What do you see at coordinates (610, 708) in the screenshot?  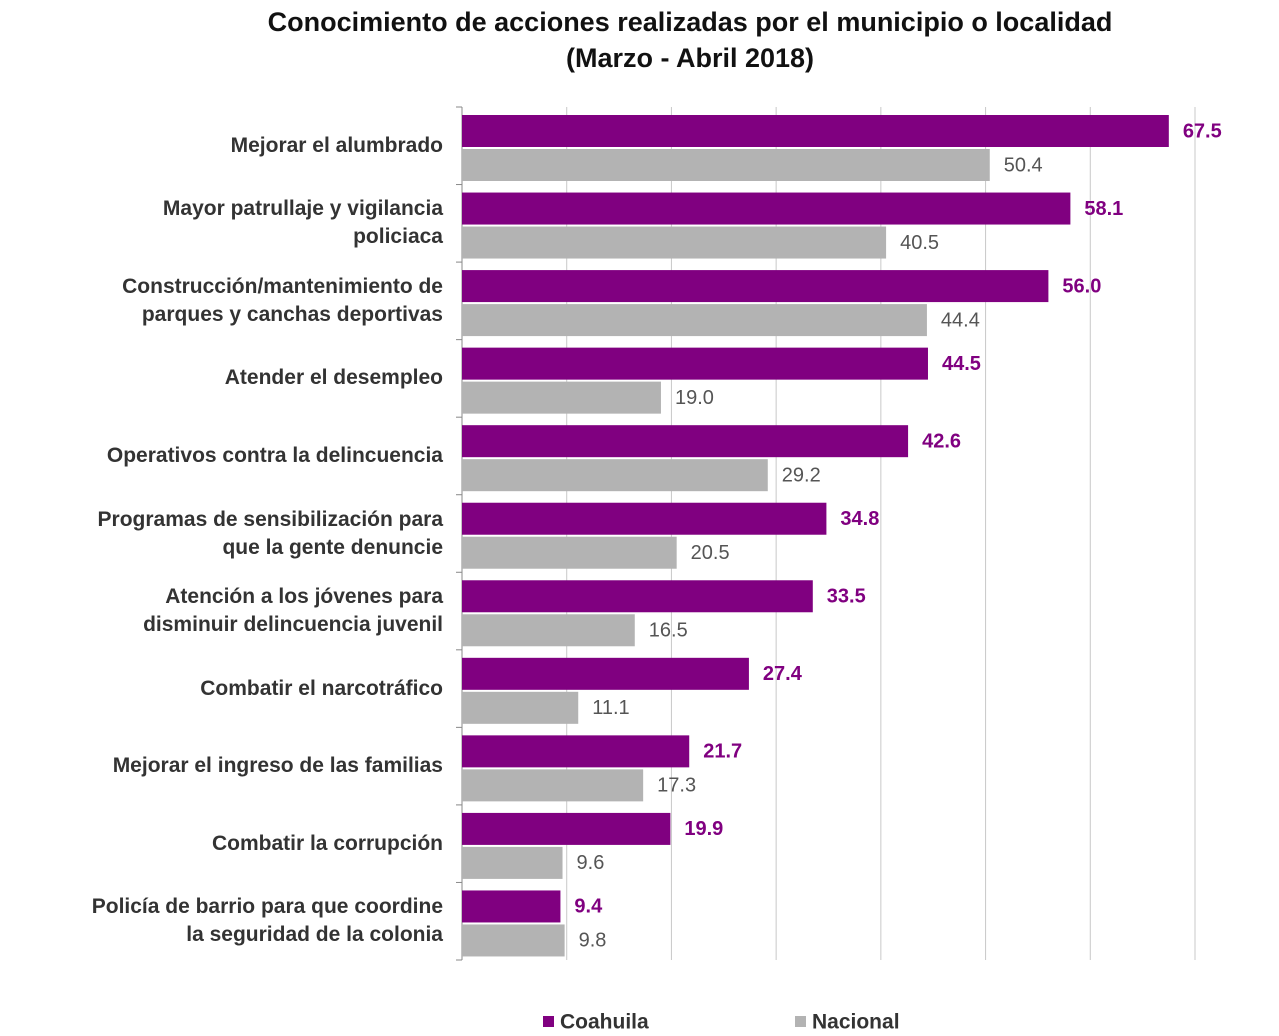 I see `value-label: 11.1` at bounding box center [610, 708].